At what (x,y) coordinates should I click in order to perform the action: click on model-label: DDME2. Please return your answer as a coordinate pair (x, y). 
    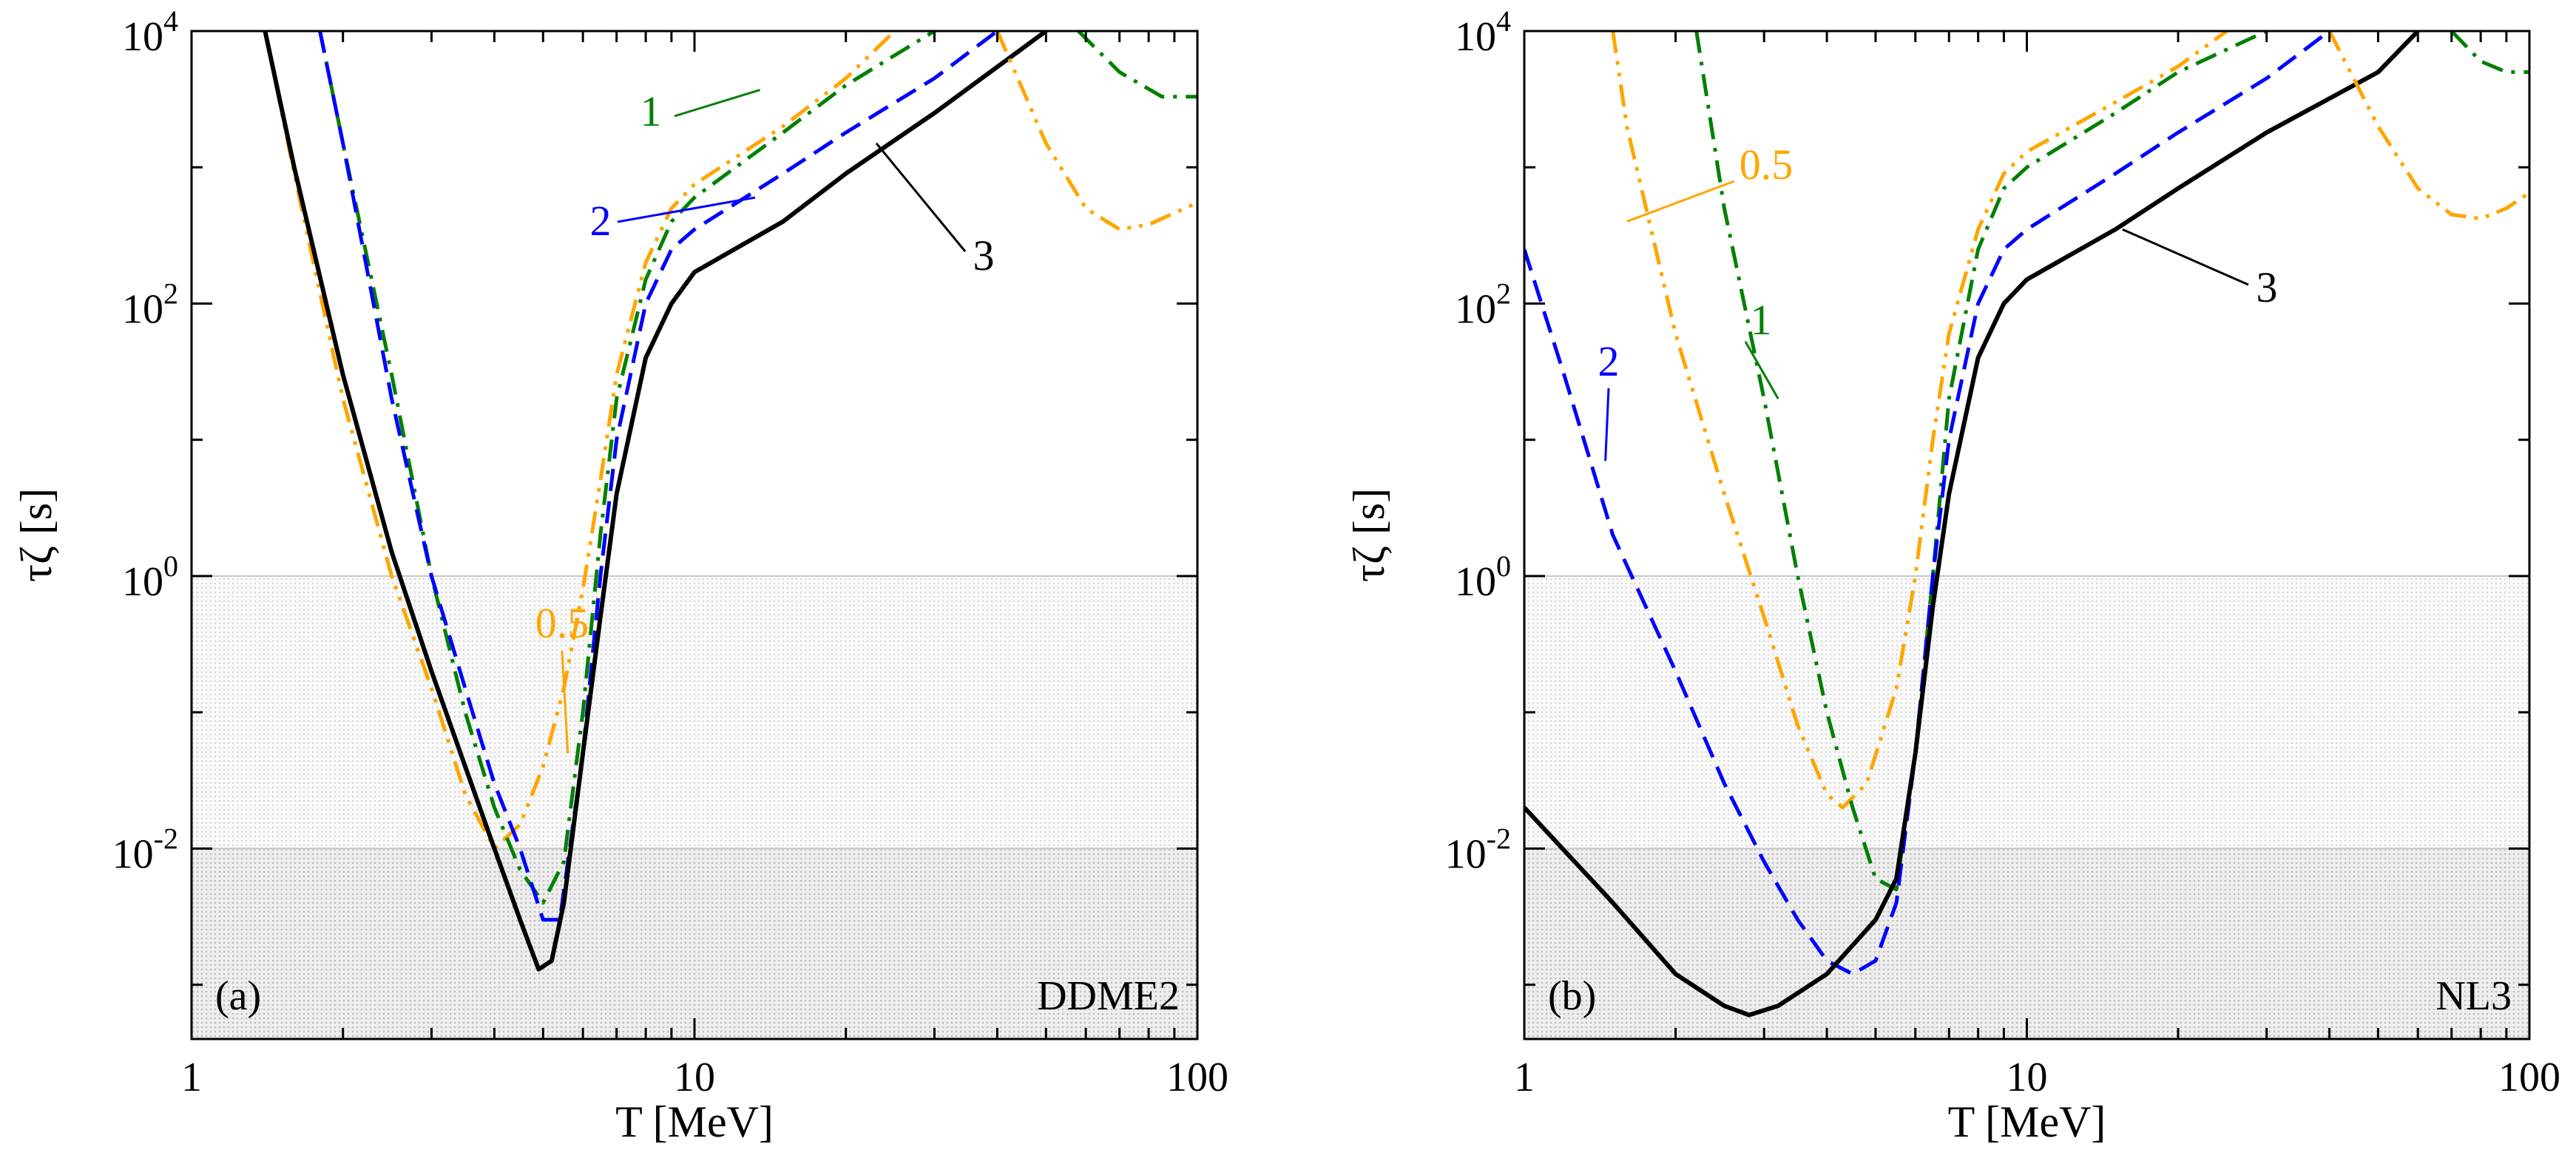
    Looking at the image, I should click on (1108, 996).